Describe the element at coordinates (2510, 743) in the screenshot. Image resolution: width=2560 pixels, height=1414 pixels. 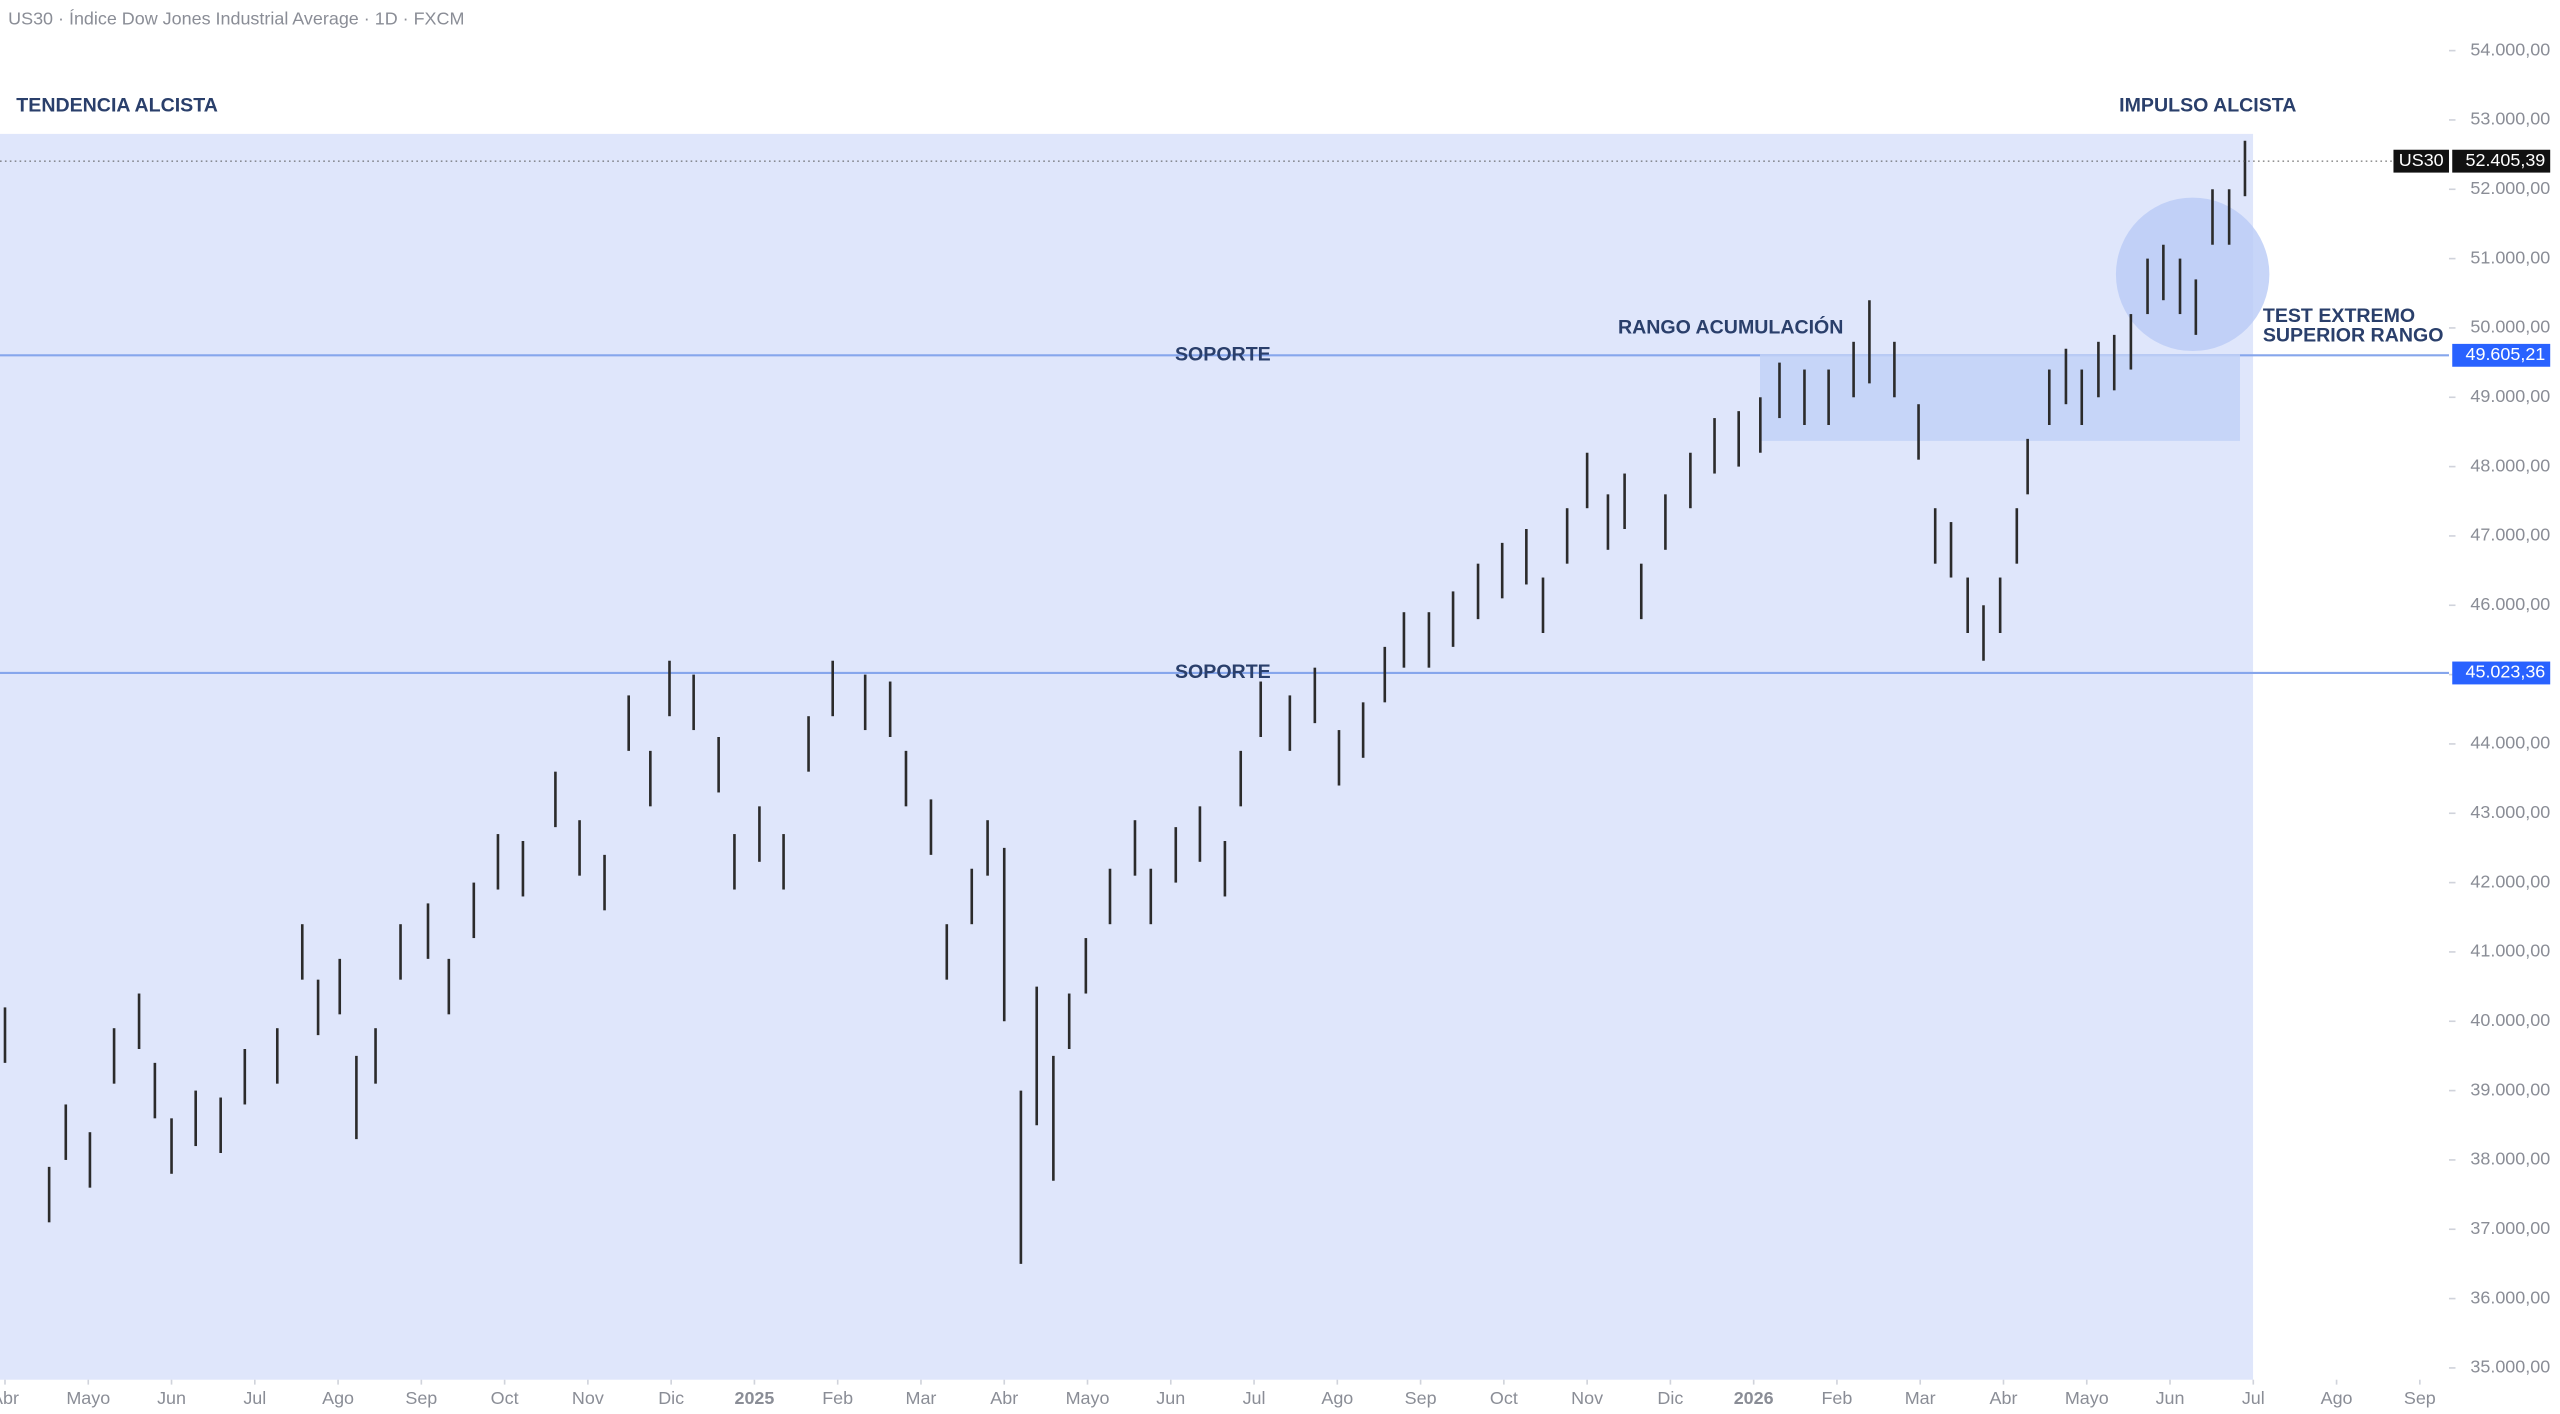
I see `y-tick-label: 44.000,00` at that location.